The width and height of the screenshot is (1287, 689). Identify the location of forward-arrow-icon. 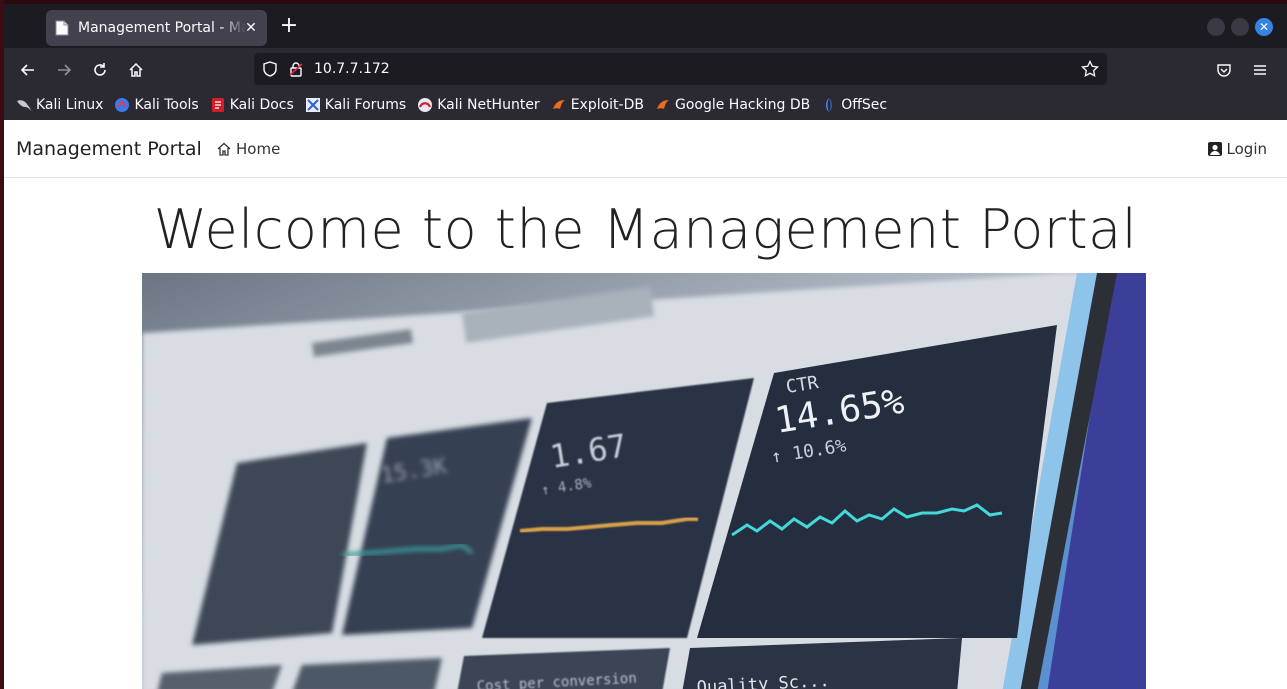
(65, 70).